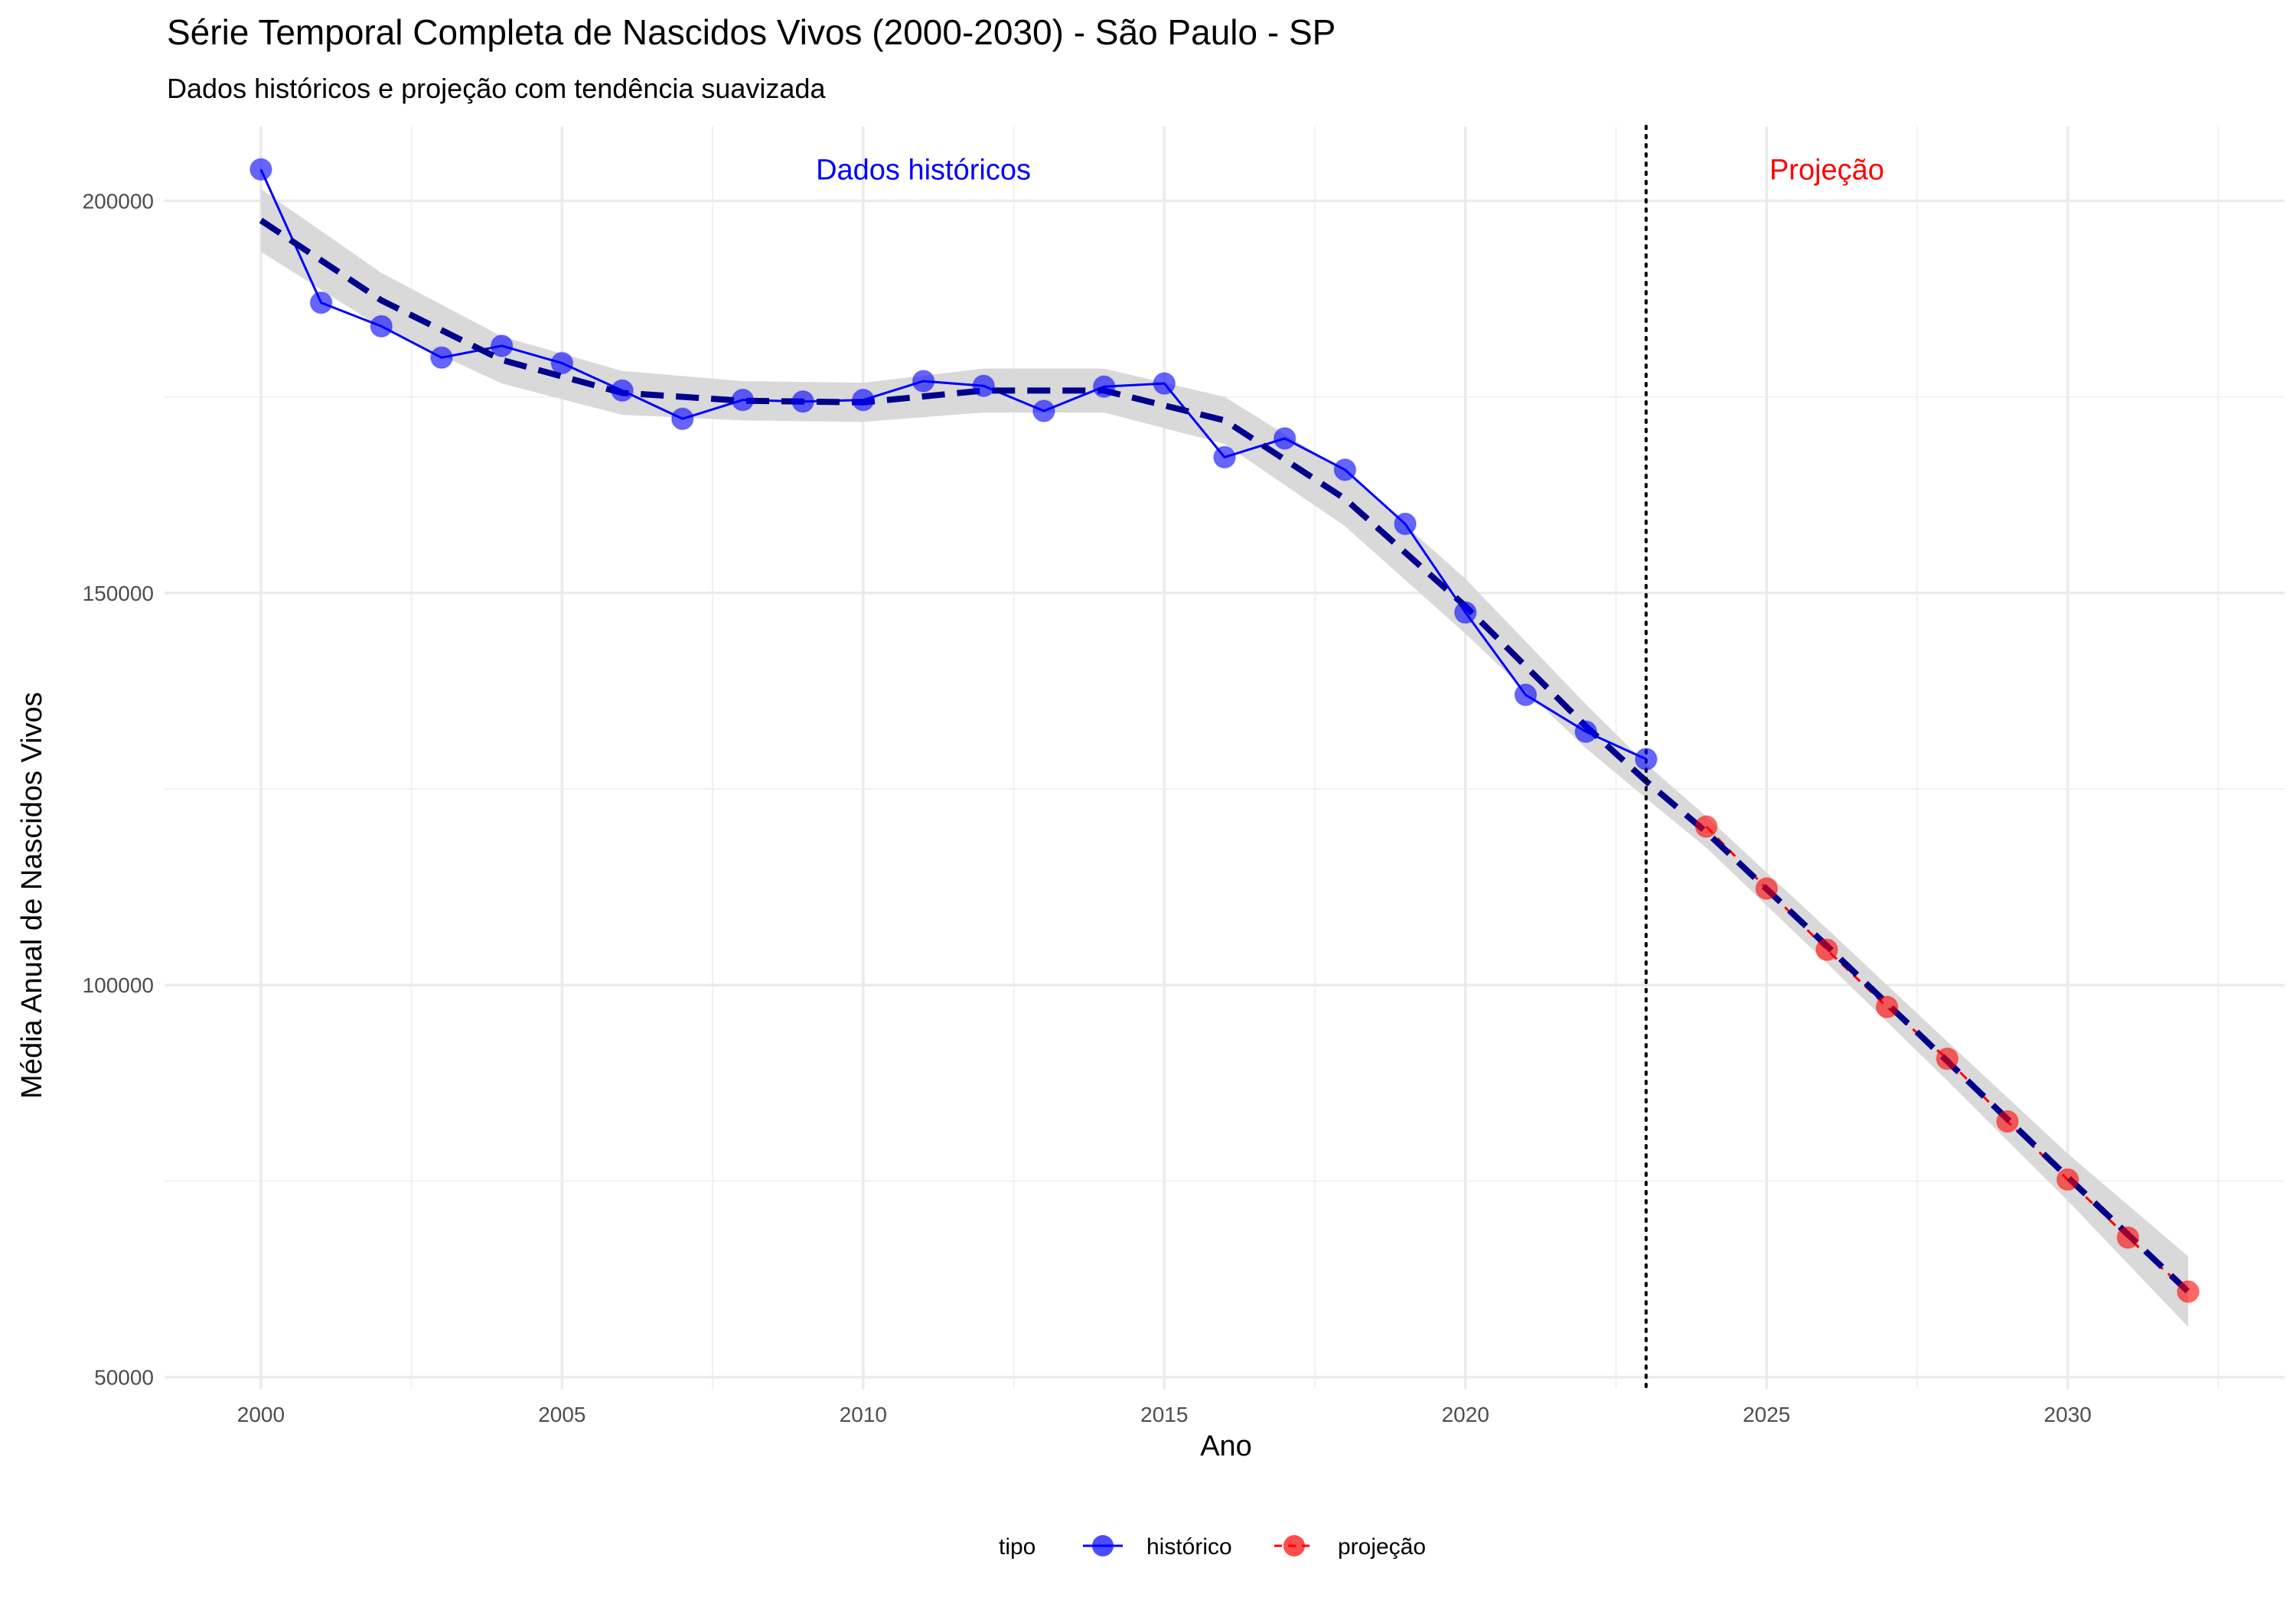 The image size is (2296, 1607). I want to click on legend-entry-label: histórico, so click(1189, 1547).